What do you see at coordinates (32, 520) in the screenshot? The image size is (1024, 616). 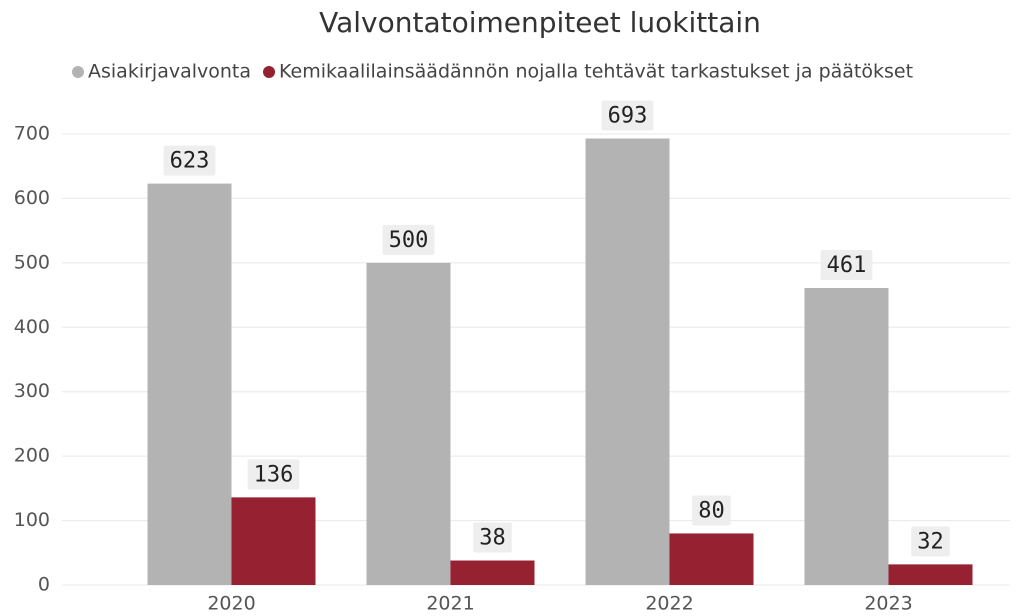 I see `y-tick-label: 100` at bounding box center [32, 520].